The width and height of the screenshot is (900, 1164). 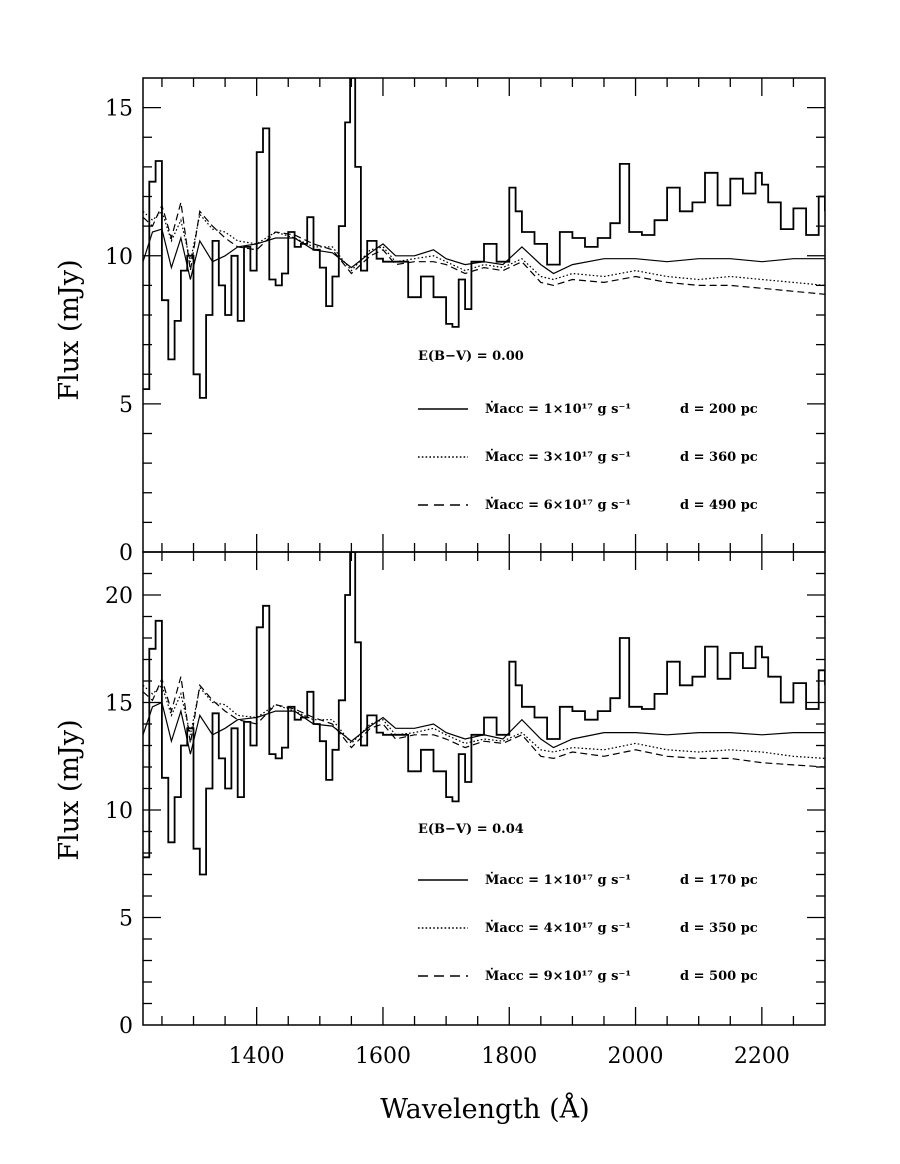 I want to click on bottom-y-tick-label: 20, so click(x=119, y=596).